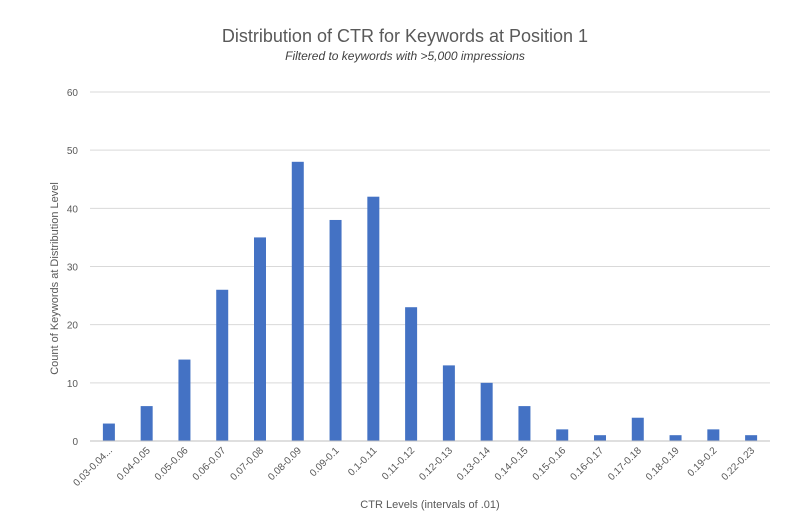  What do you see at coordinates (297, 301) in the screenshot?
I see `bar-0.08-0.09` at bounding box center [297, 301].